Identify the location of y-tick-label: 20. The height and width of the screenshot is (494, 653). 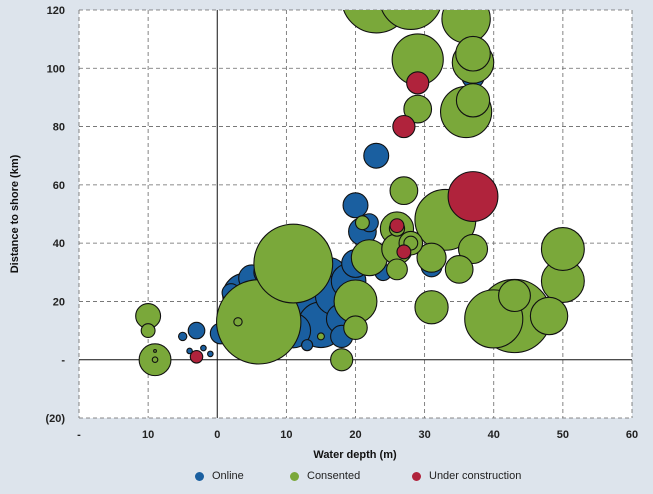
(59, 302).